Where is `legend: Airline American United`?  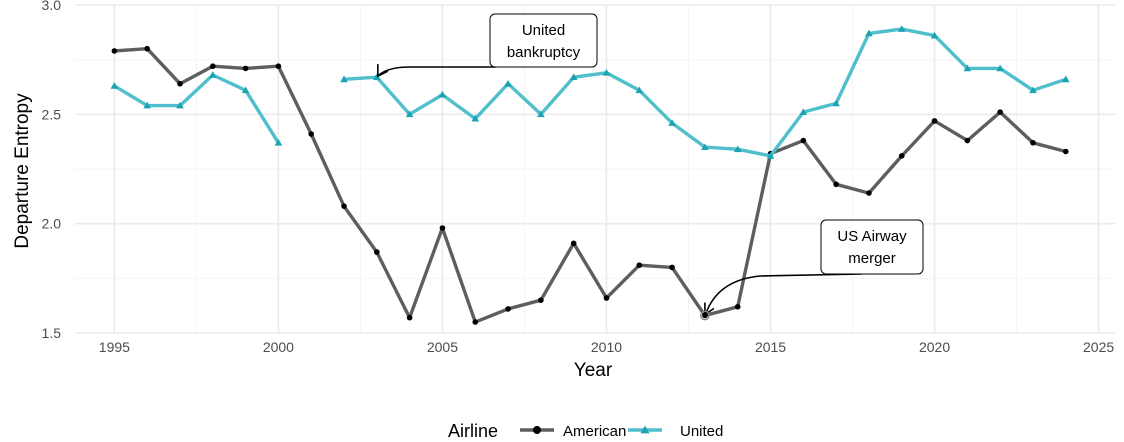 legend: Airline American United is located at coordinates (585, 431).